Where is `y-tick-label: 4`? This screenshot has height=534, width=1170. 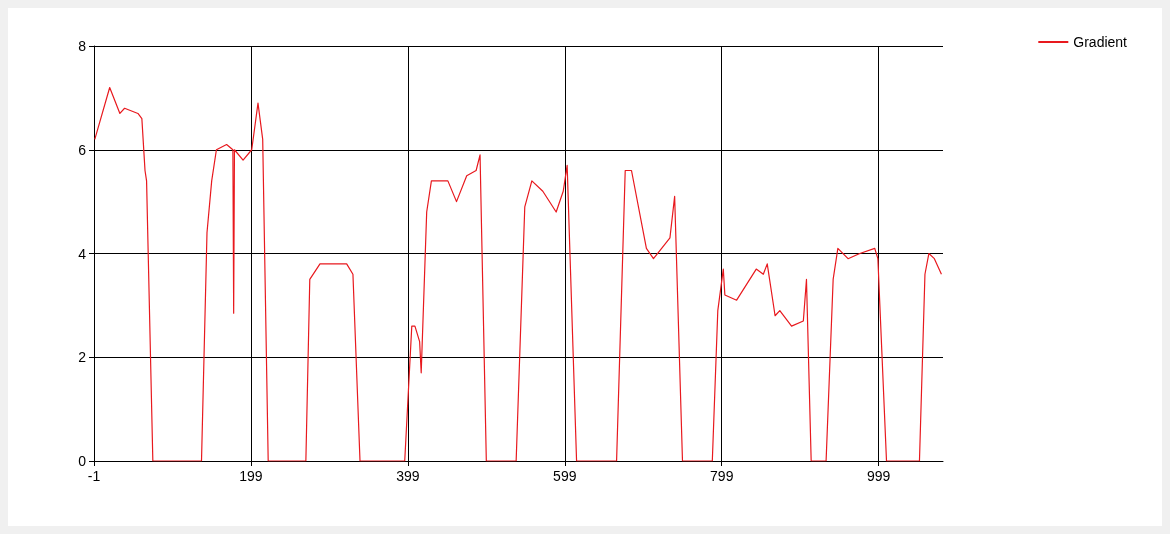 y-tick-label: 4 is located at coordinates (82, 253).